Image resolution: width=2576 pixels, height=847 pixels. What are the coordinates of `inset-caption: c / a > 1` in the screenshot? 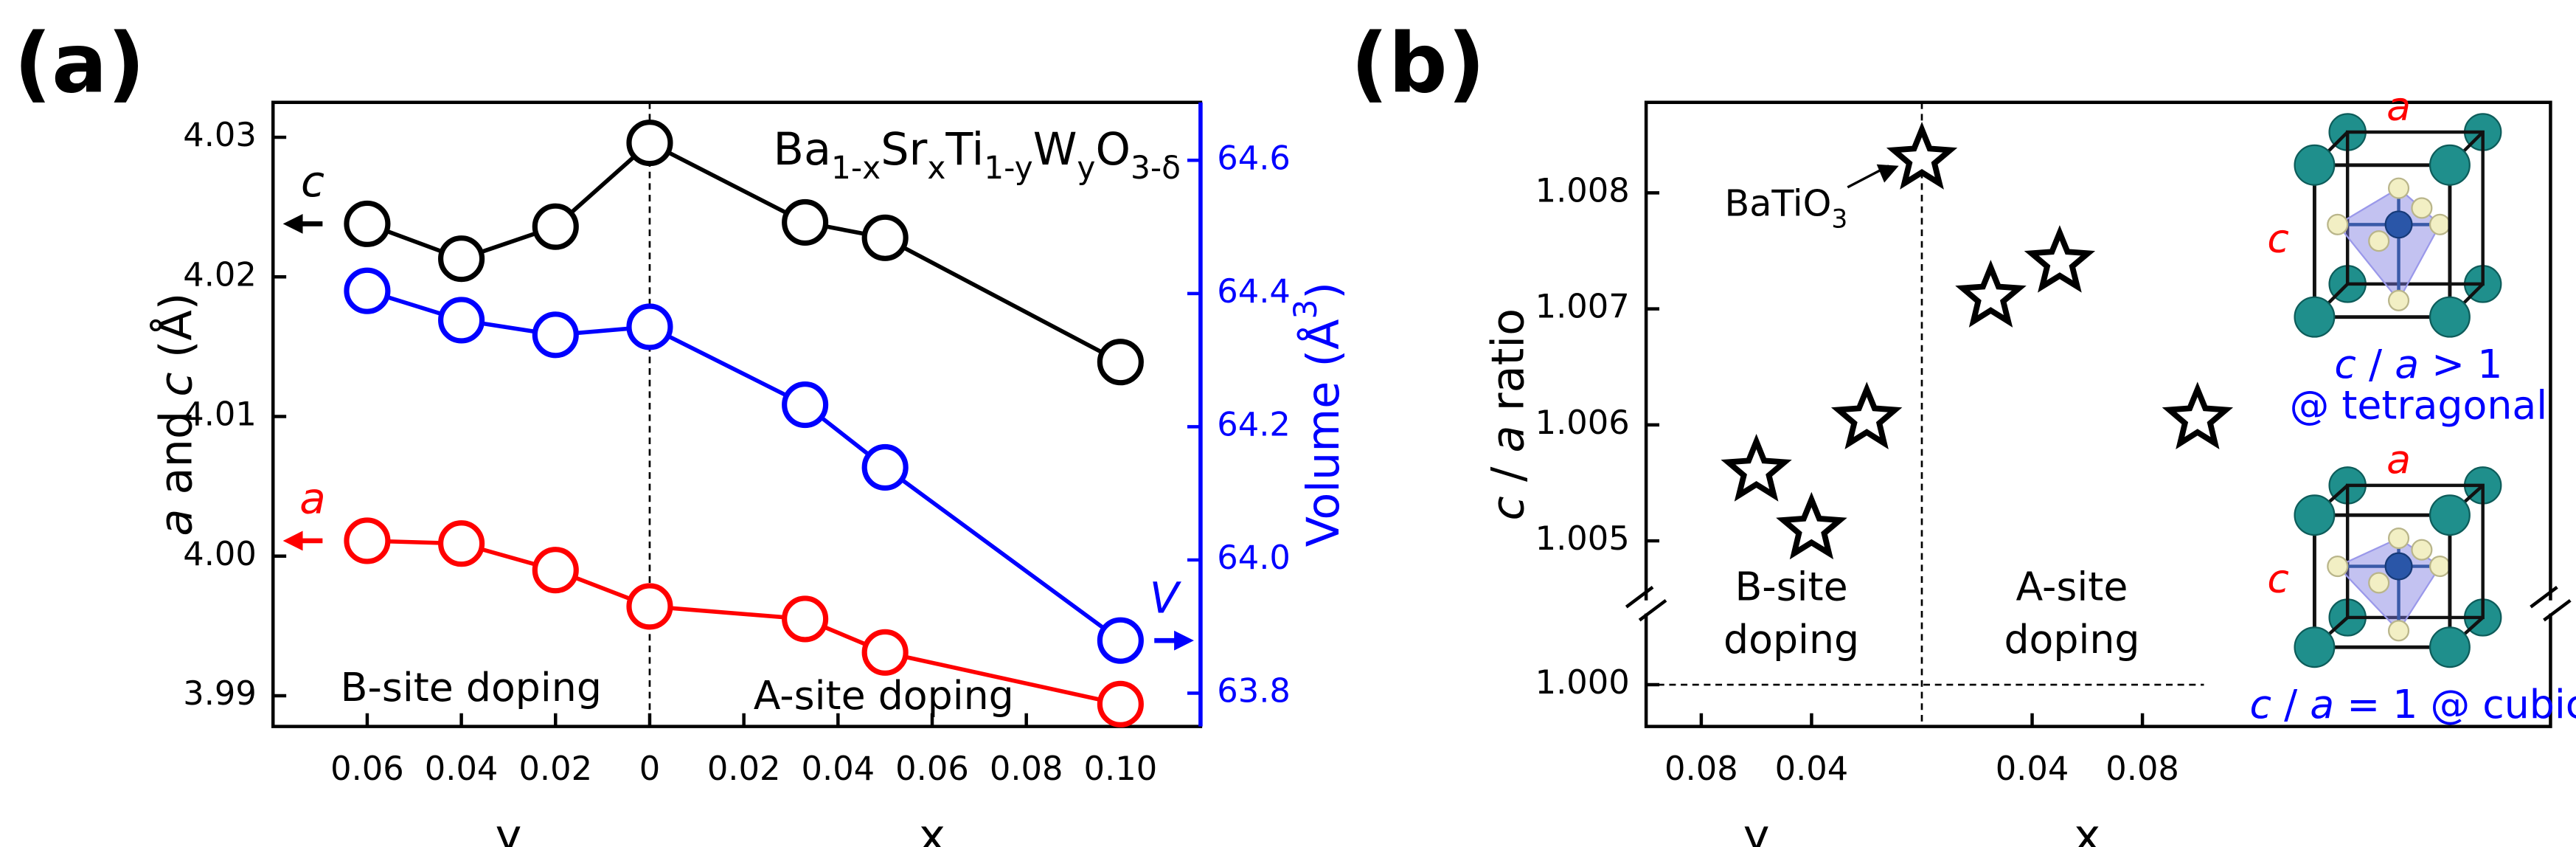 It's located at (2418, 363).